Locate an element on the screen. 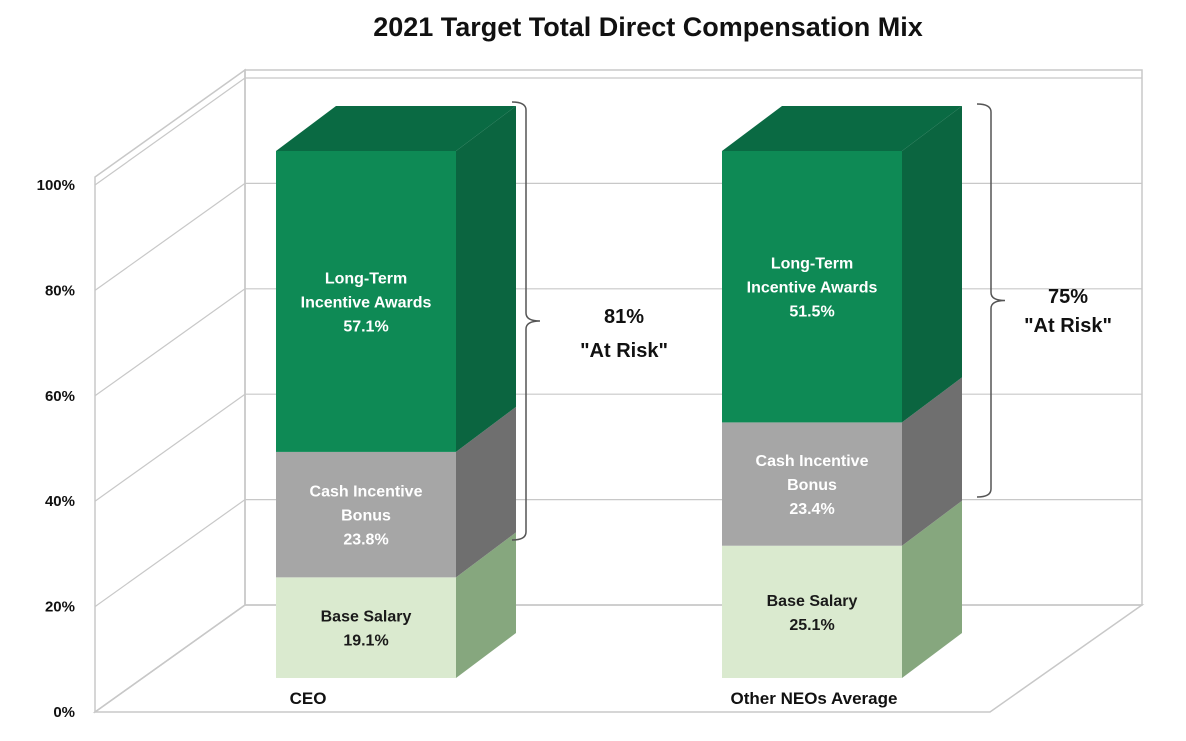 Image resolution: width=1186 pixels, height=741 pixels. at-risk-text-other-neos-average: "At Risk" is located at coordinates (1068, 326).